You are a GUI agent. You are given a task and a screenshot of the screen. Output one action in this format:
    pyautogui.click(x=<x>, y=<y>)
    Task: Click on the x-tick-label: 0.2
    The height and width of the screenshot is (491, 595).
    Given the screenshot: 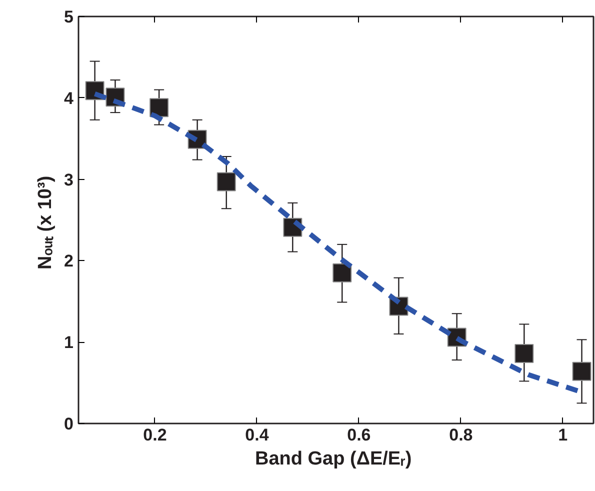 What is the action you would take?
    pyautogui.click(x=155, y=435)
    